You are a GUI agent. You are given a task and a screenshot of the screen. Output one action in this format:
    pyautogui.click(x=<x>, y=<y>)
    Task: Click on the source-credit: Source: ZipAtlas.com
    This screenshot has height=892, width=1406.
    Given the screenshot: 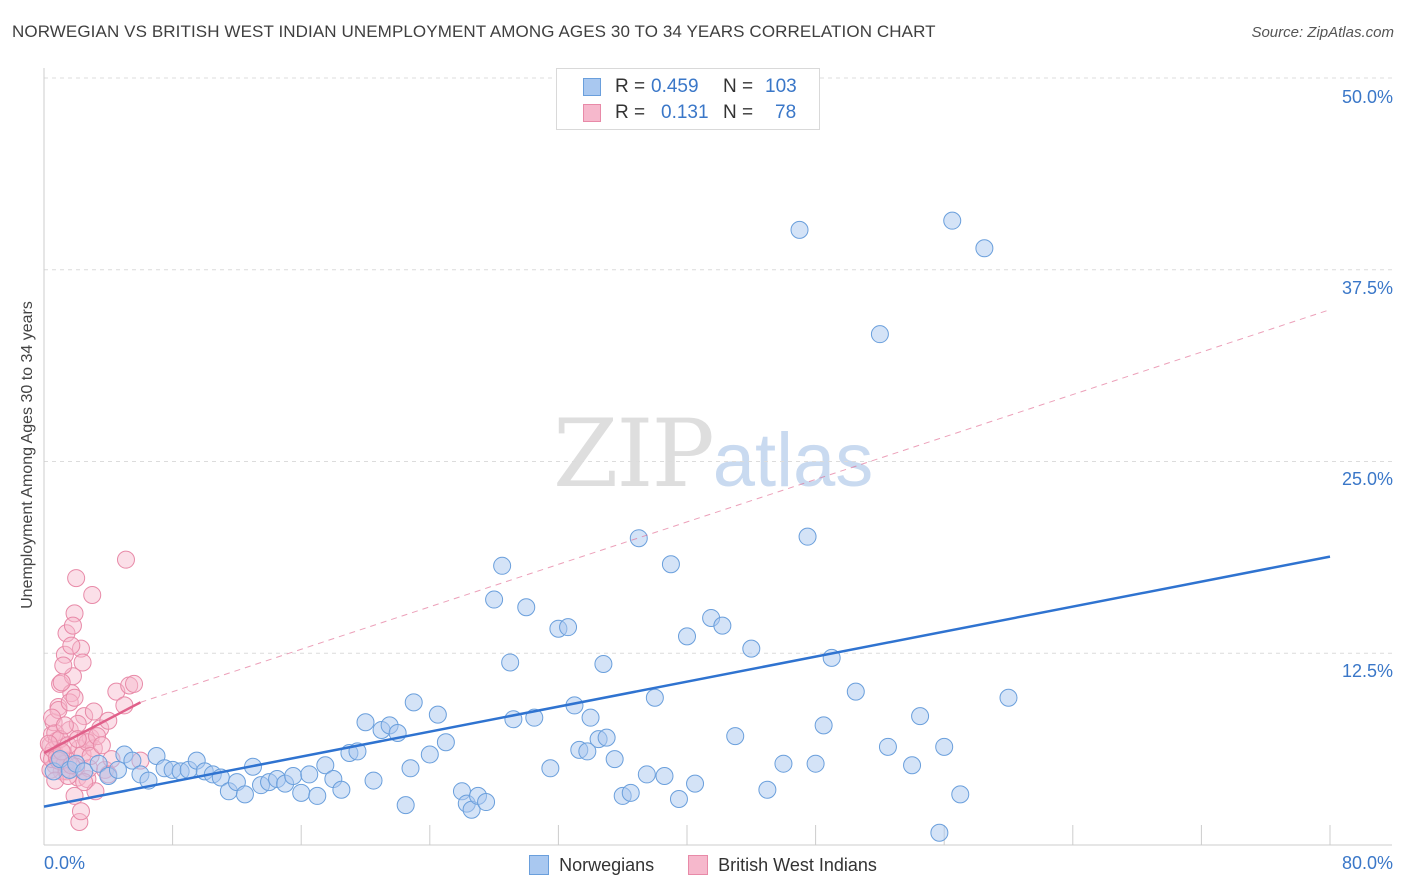 What is the action you would take?
    pyautogui.click(x=1322, y=32)
    